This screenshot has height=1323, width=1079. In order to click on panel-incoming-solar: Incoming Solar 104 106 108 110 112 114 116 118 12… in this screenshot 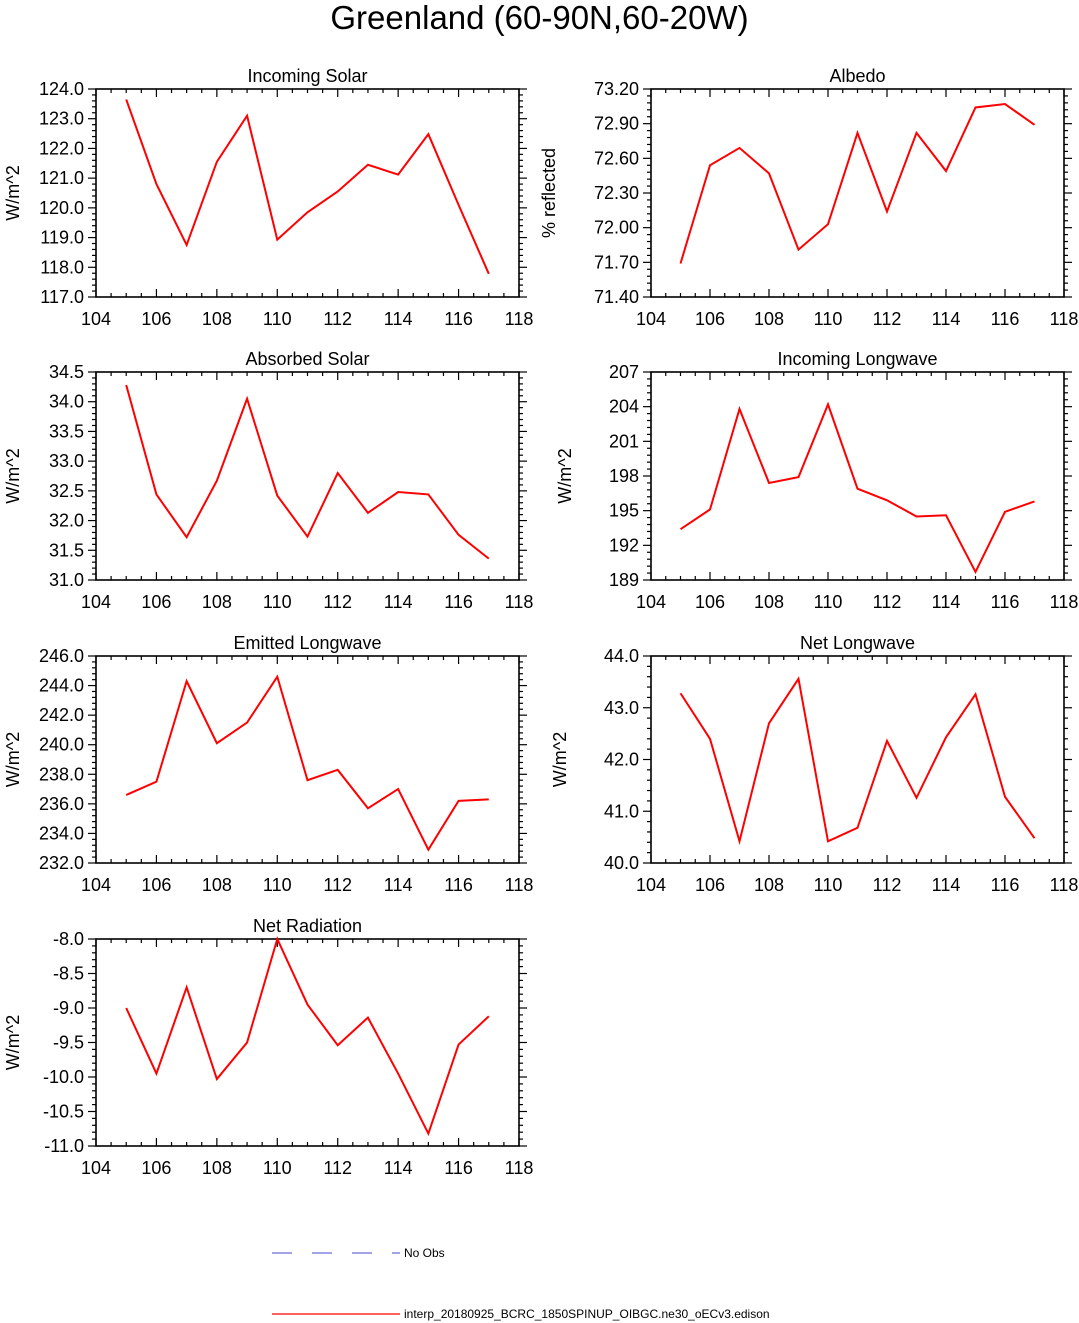, I will do `click(268, 197)`.